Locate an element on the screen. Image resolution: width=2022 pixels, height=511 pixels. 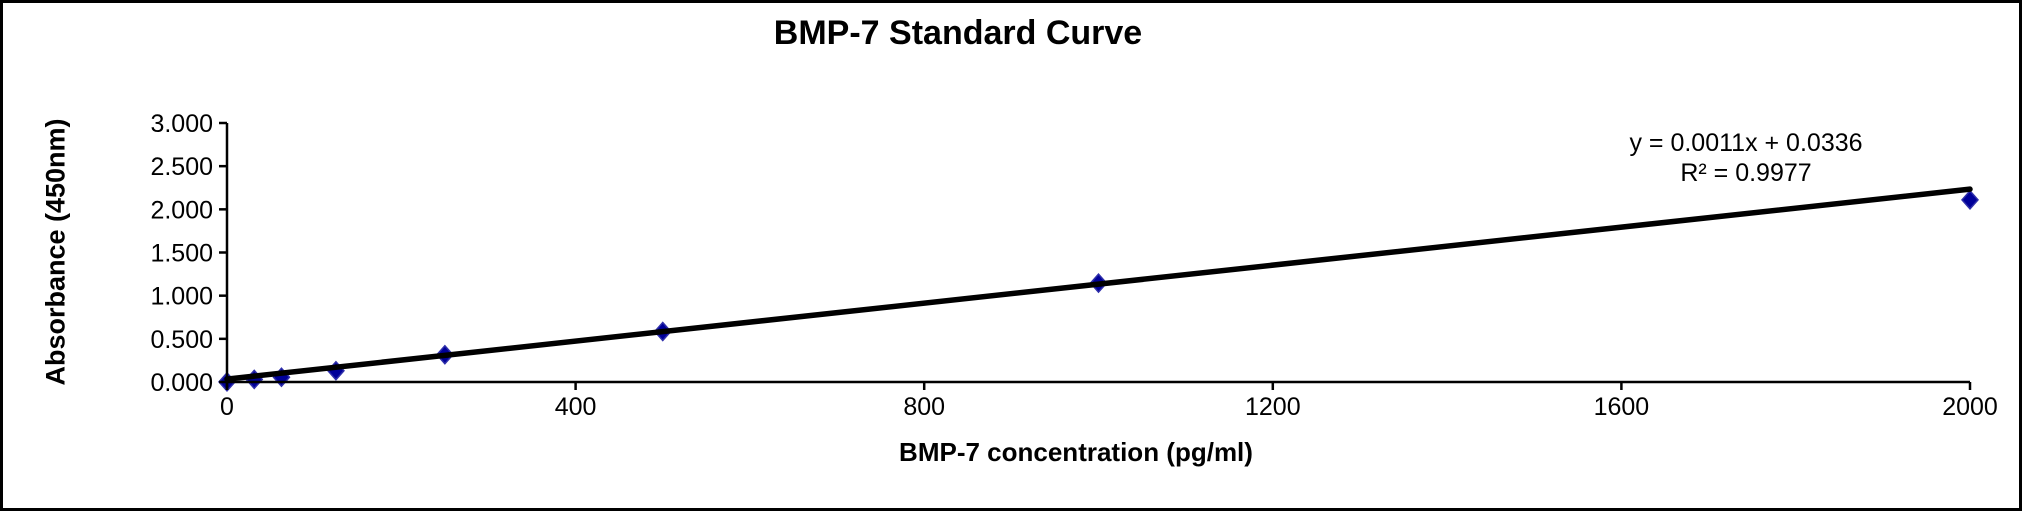
y-tick-label: 2.000 is located at coordinates (181, 210).